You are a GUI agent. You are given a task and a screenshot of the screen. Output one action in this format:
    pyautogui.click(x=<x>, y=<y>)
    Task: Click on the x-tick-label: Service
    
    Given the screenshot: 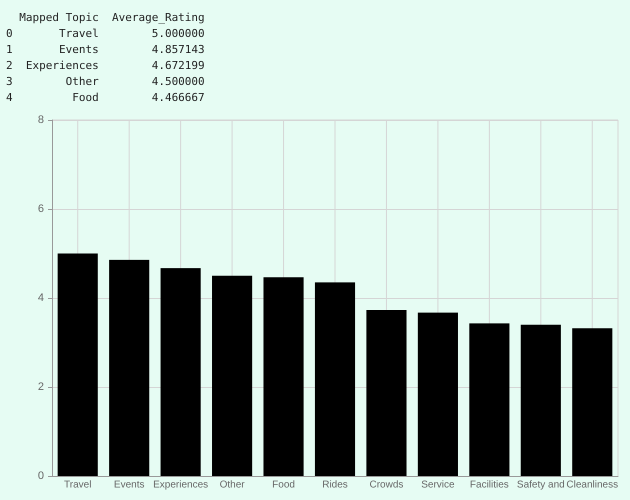 What is the action you would take?
    pyautogui.click(x=438, y=485)
    